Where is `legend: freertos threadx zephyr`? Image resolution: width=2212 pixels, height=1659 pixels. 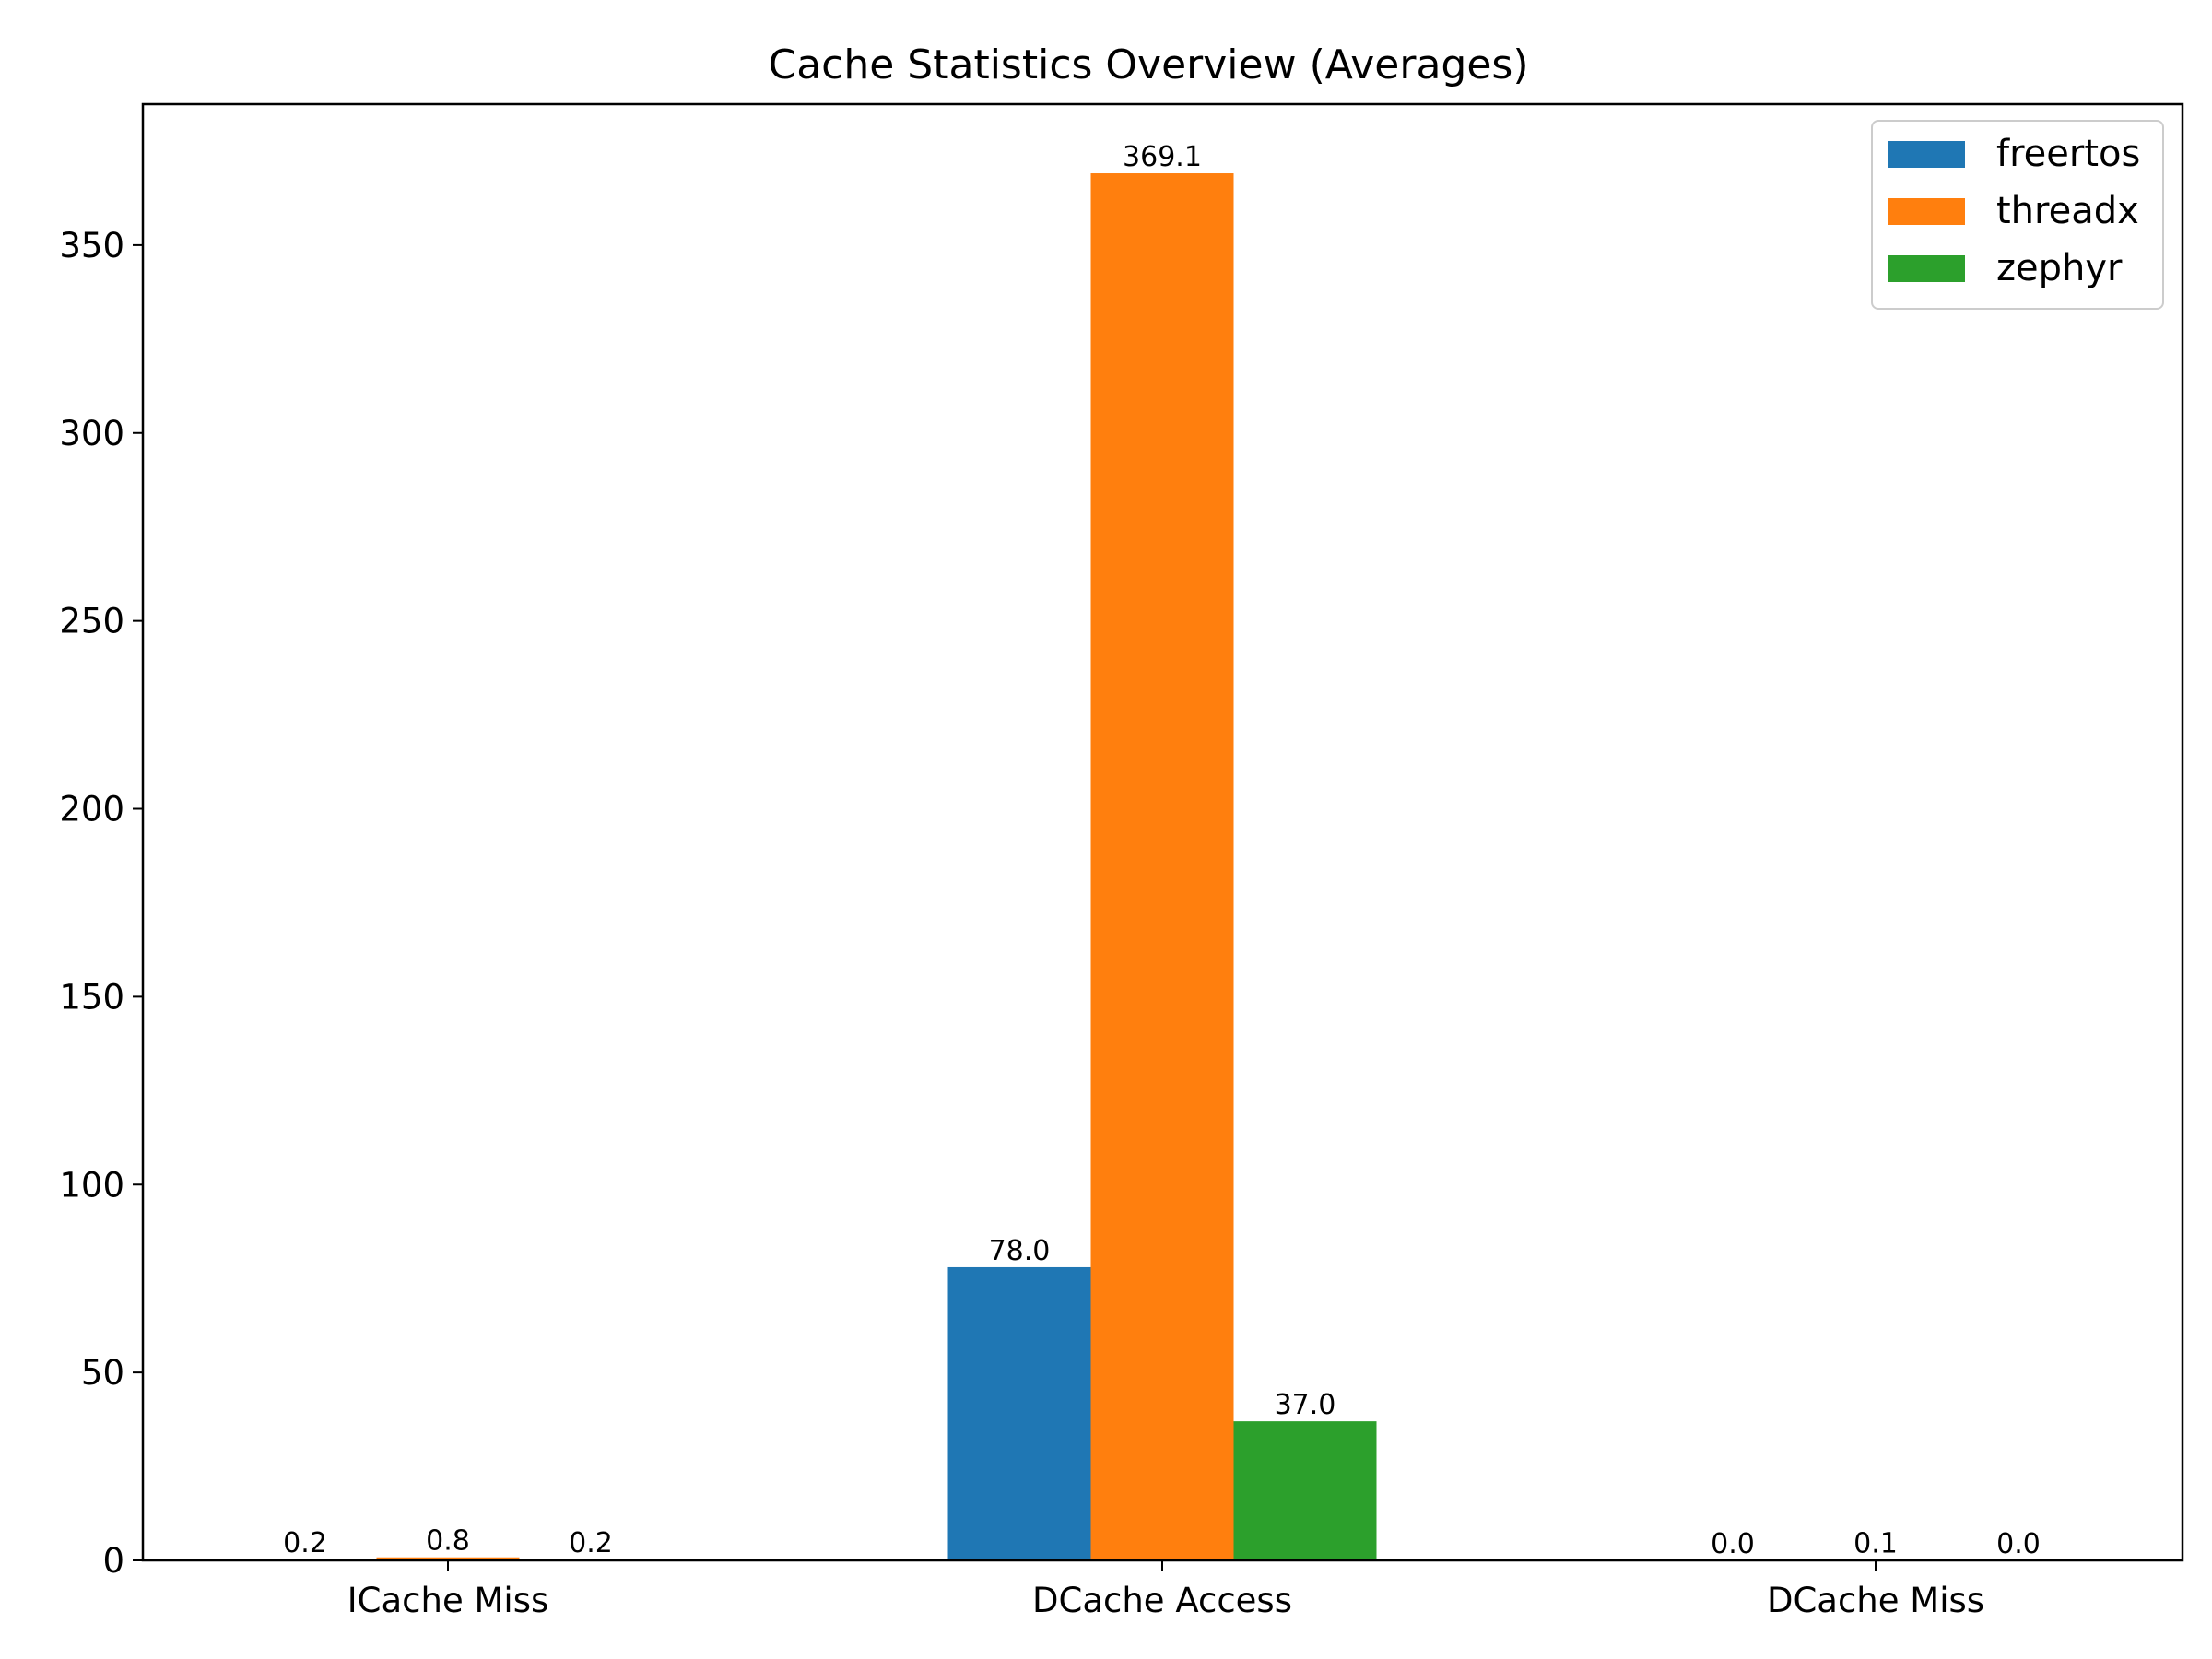 legend: freertos threadx zephyr is located at coordinates (2017, 215).